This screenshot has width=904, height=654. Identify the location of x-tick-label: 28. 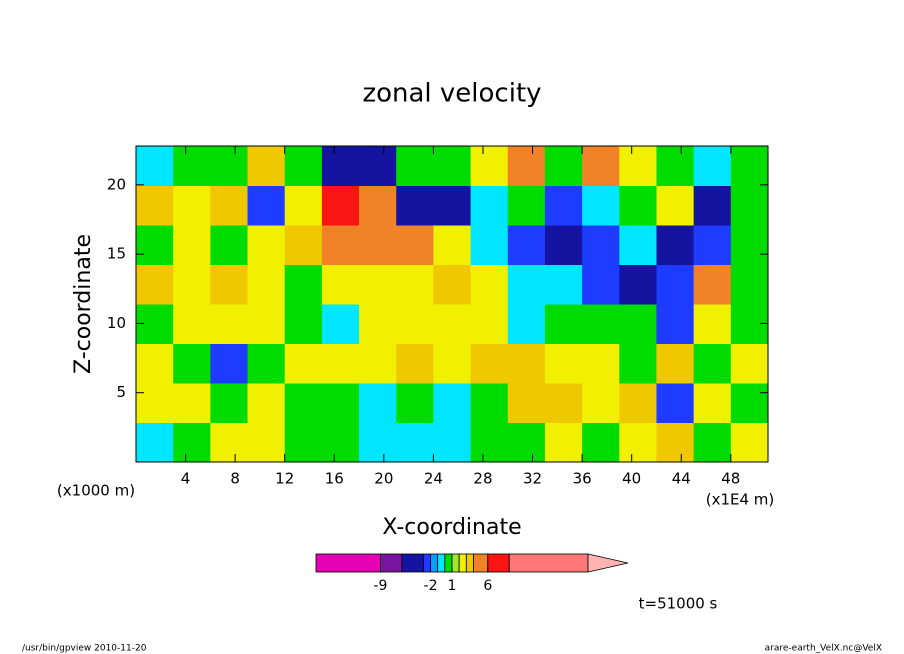
(482, 479).